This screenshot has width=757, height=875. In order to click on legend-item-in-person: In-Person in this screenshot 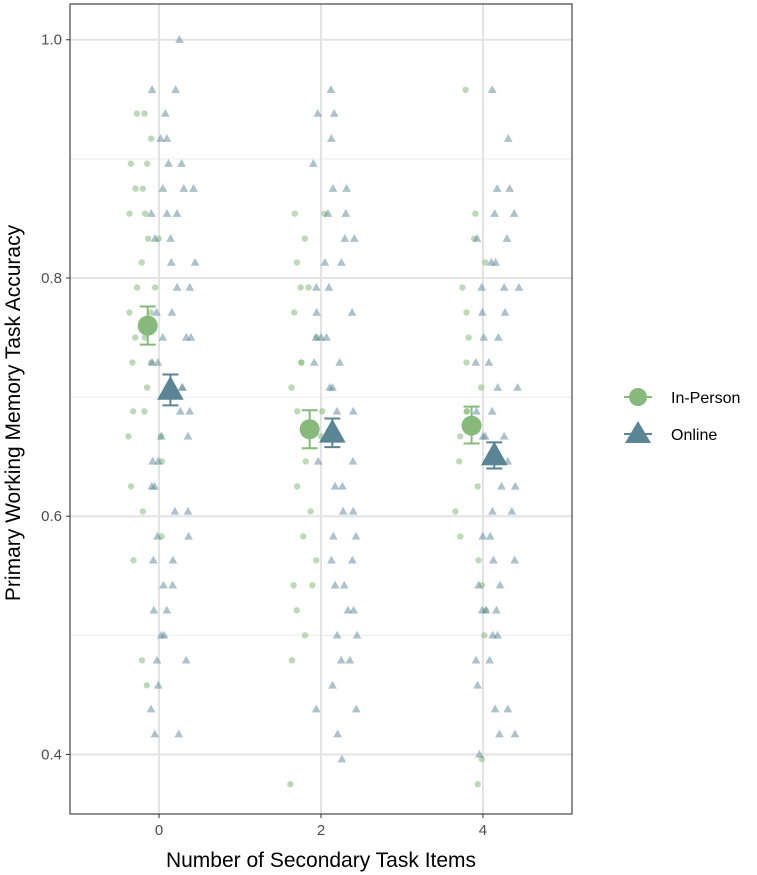, I will do `click(682, 397)`.